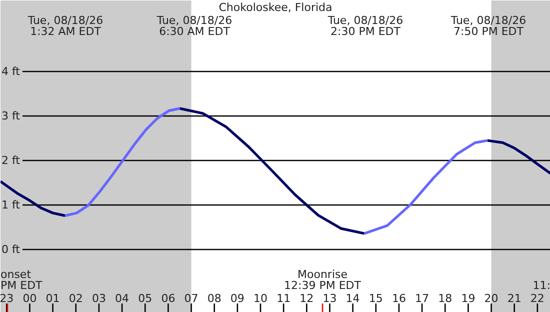 Image resolution: width=550 pixels, height=312 pixels. Describe the element at coordinates (283, 298) in the screenshot. I see `x-tick-label: 11` at that location.